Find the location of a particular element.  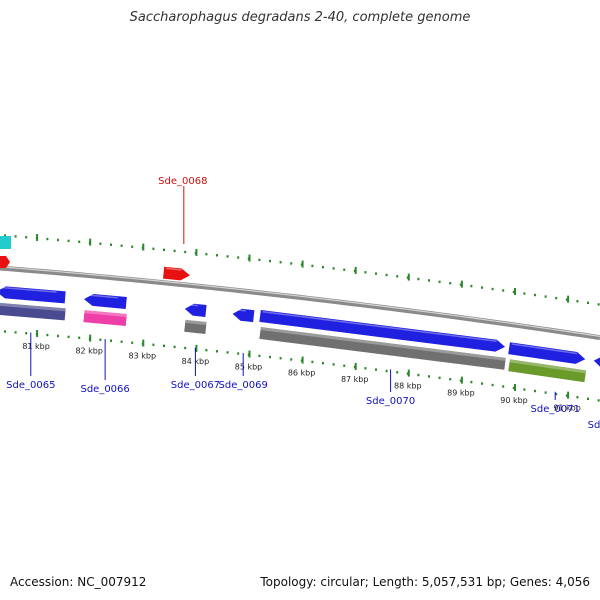

gene-label-sde_0068: Sde_0068 is located at coordinates (182, 181).